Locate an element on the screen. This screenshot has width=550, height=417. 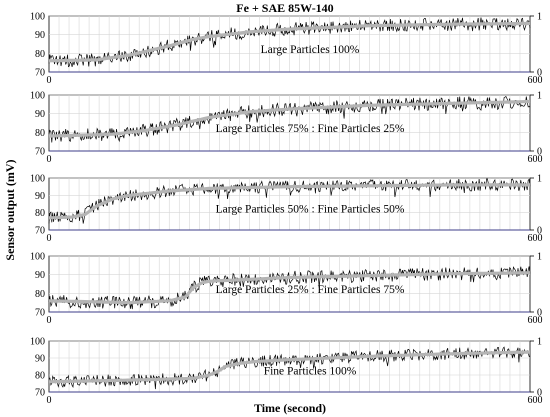
y-axis-title: Sensor output (mV) is located at coordinates (10, 209).